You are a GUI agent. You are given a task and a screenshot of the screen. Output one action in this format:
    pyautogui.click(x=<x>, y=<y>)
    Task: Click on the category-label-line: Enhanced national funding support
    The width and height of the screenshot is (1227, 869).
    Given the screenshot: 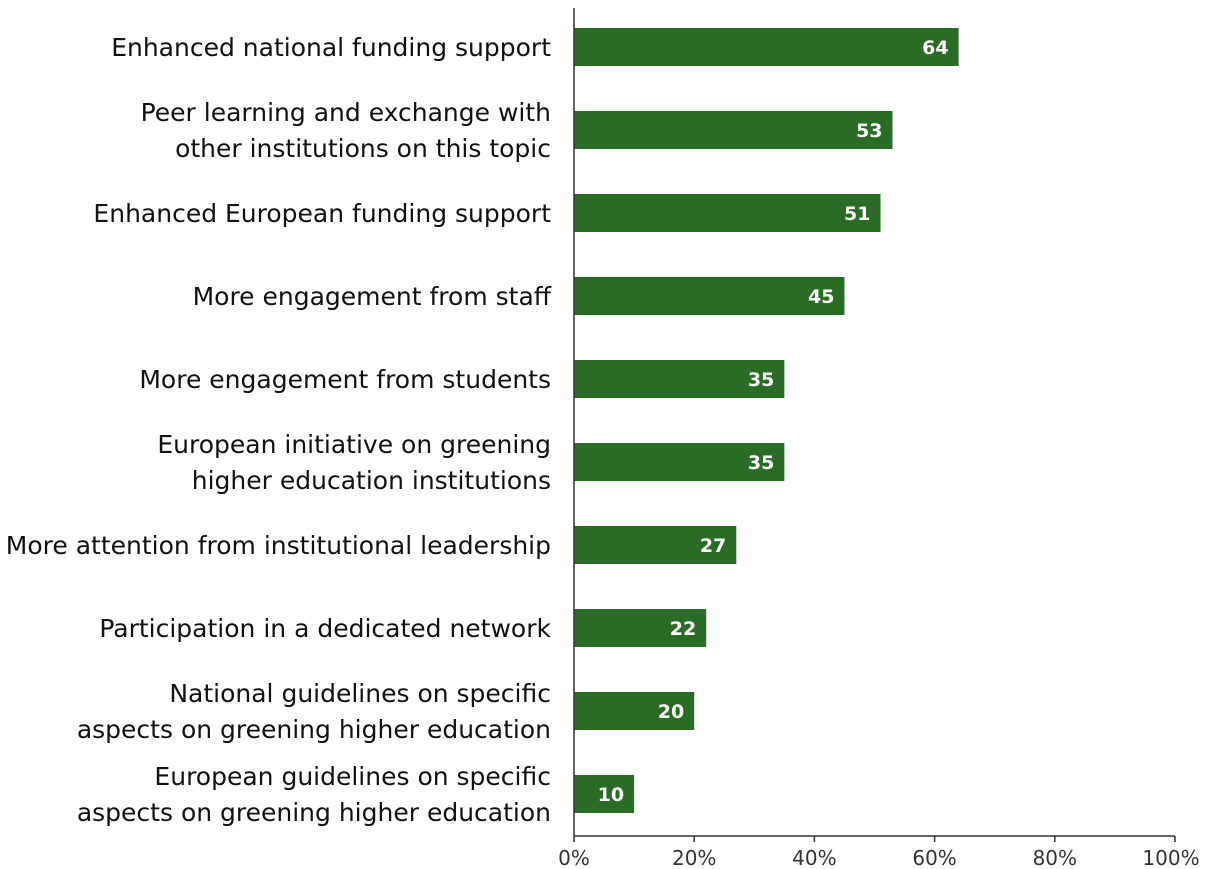 What is the action you would take?
    pyautogui.click(x=331, y=47)
    